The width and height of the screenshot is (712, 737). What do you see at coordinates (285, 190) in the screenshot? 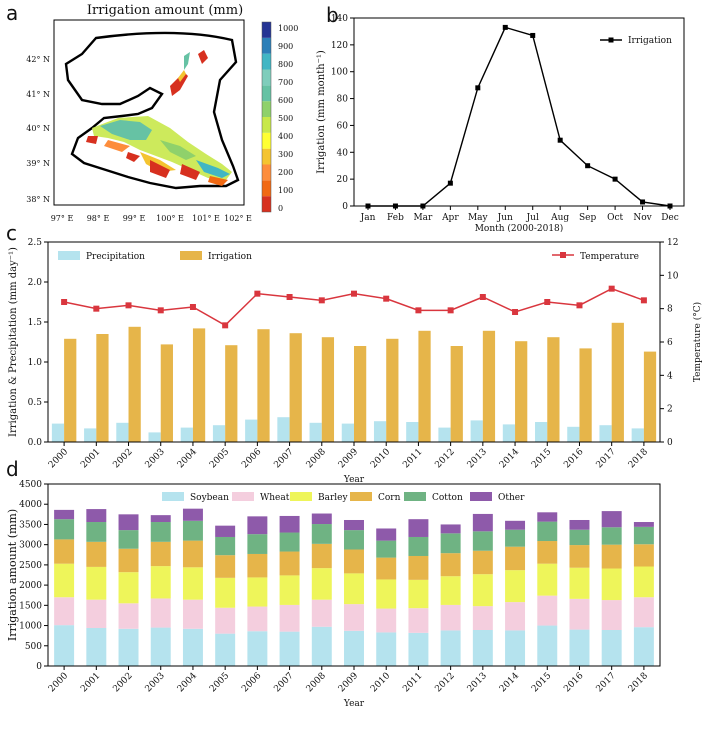
I see `colorbar-tick: 100` at bounding box center [285, 190].